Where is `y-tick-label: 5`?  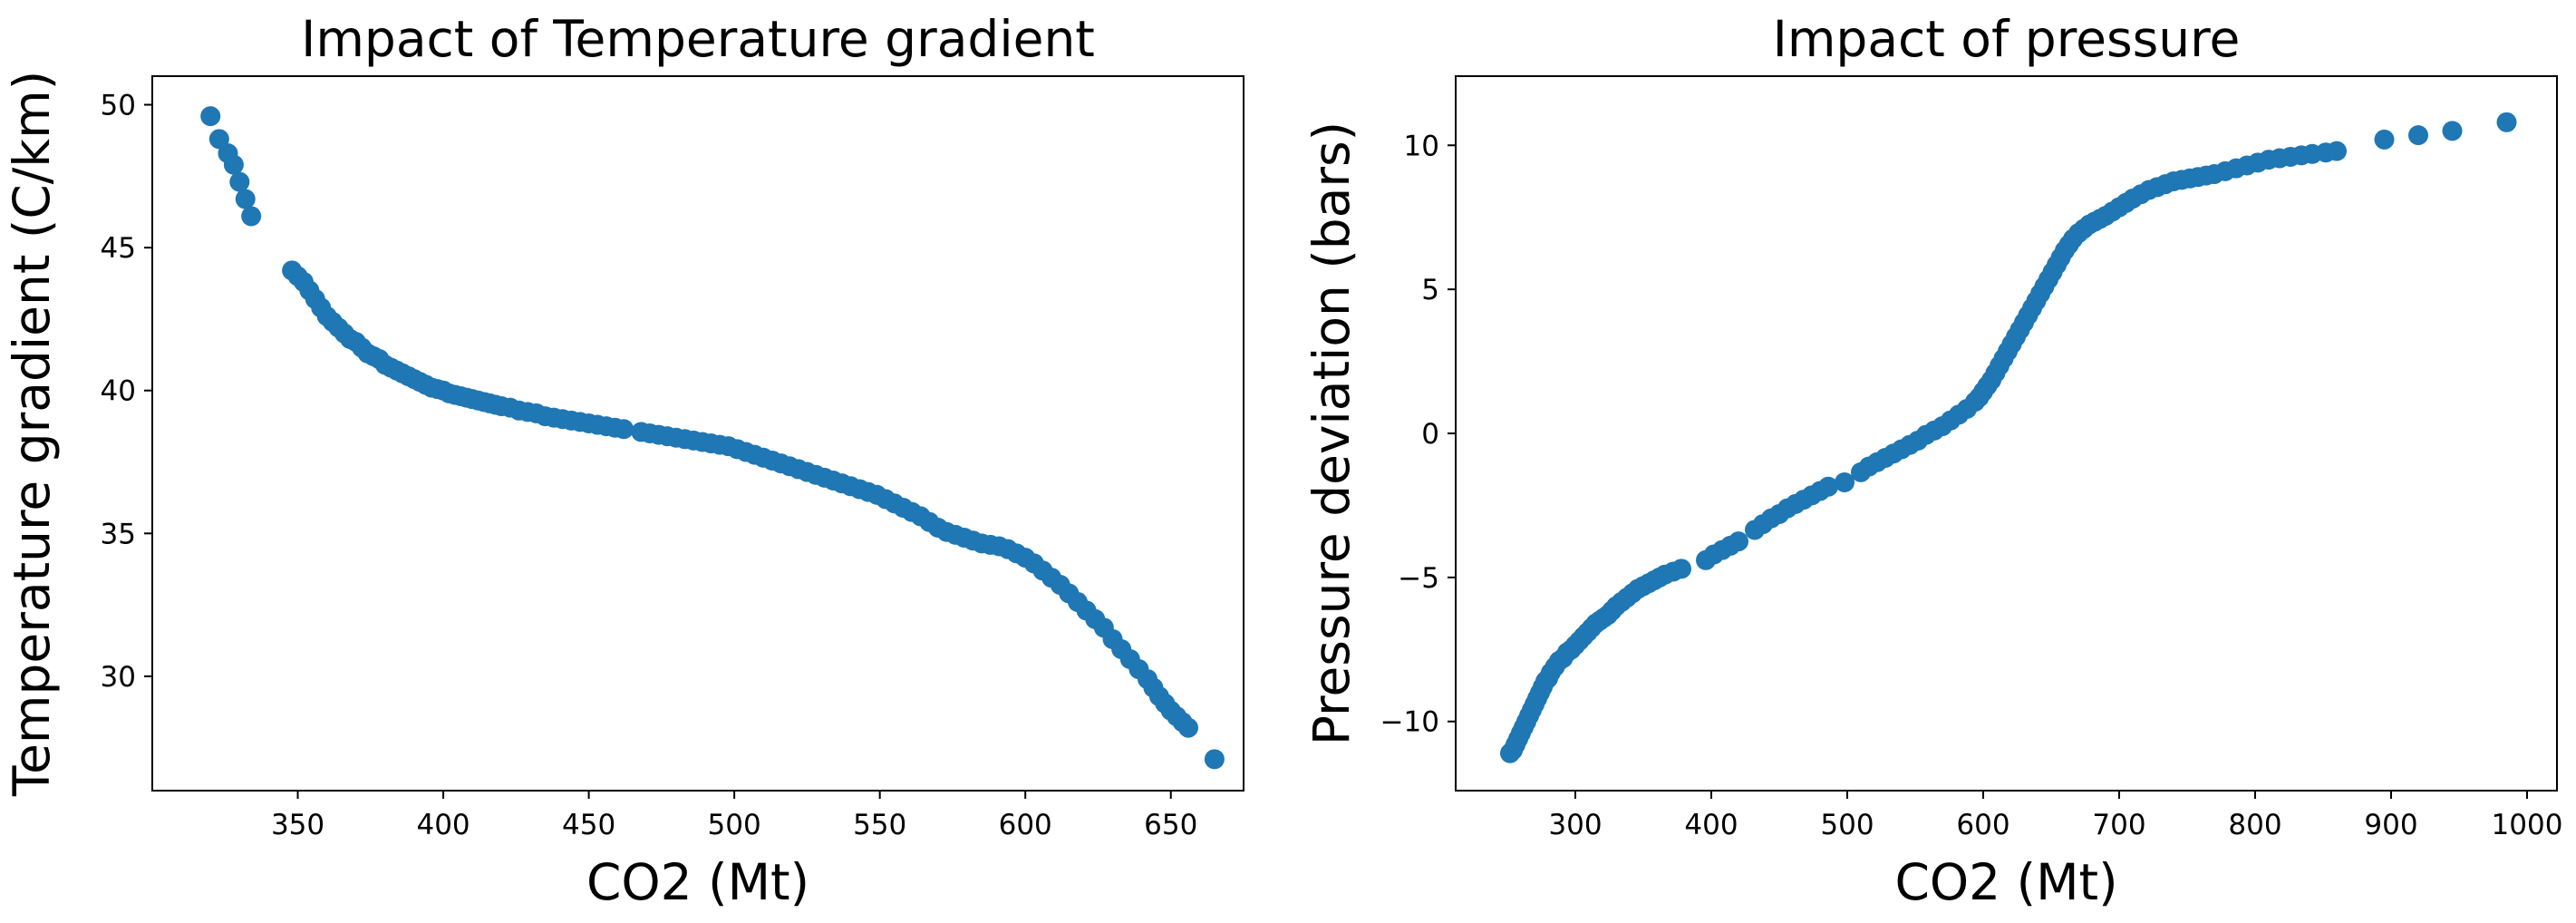
y-tick-label: 5 is located at coordinates (1430, 290).